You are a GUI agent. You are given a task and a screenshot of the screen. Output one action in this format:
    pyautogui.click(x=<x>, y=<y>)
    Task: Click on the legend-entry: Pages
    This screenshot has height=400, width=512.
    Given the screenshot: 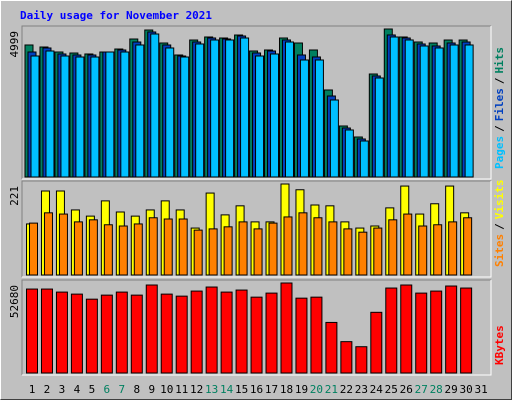 What is the action you would take?
    pyautogui.click(x=499, y=152)
    